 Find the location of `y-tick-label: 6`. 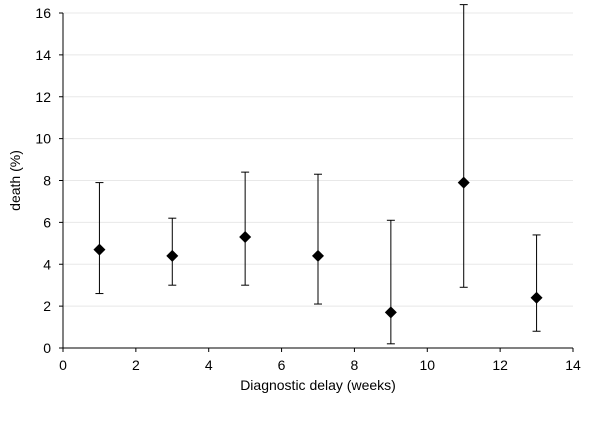

y-tick-label: 6 is located at coordinates (47, 222).